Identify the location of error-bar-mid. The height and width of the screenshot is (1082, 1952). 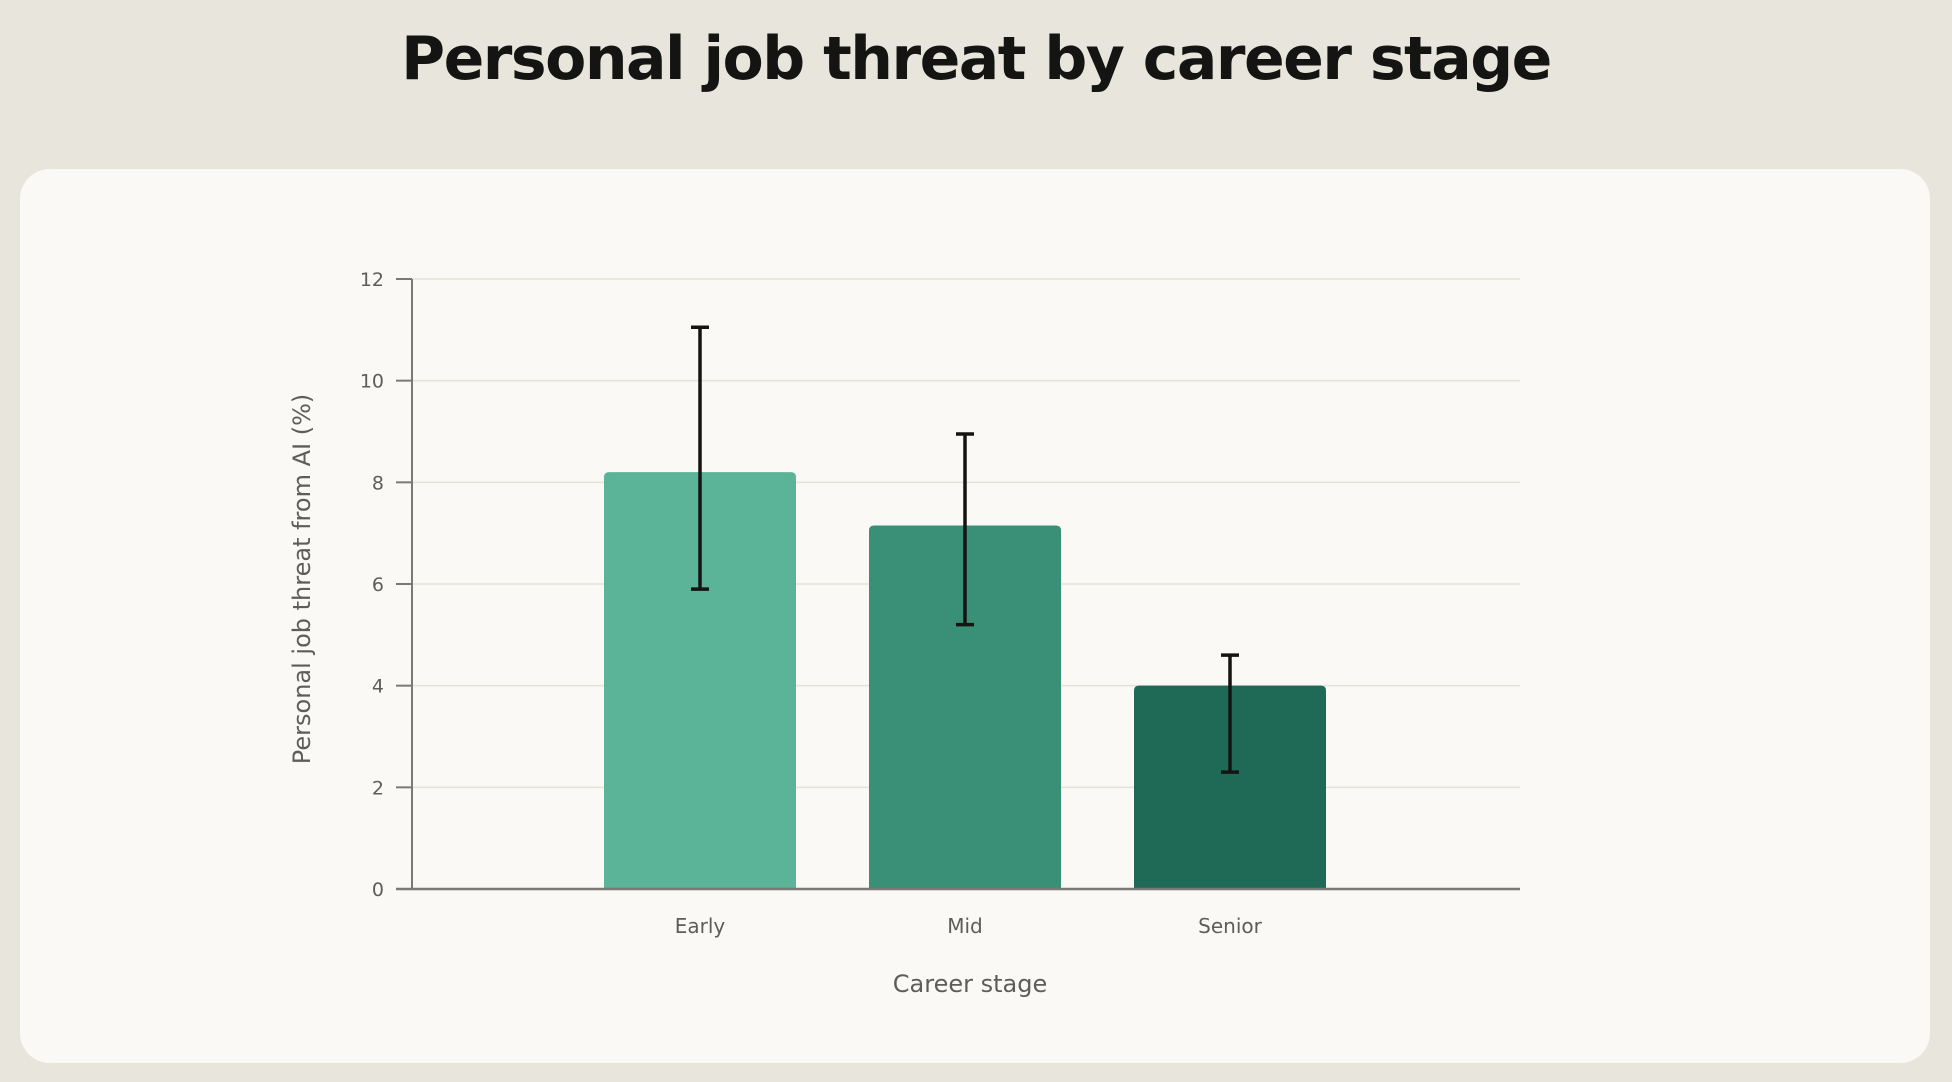
(965, 529).